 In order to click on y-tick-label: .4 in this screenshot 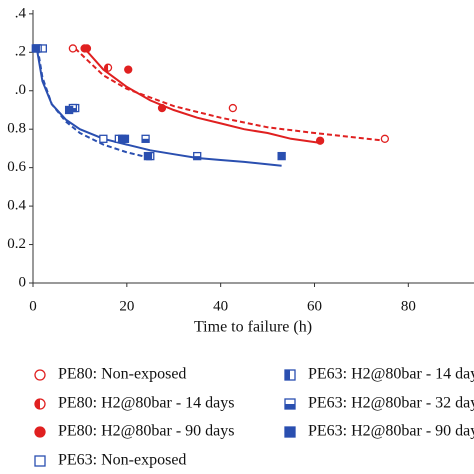, I will do `click(21, 13)`.